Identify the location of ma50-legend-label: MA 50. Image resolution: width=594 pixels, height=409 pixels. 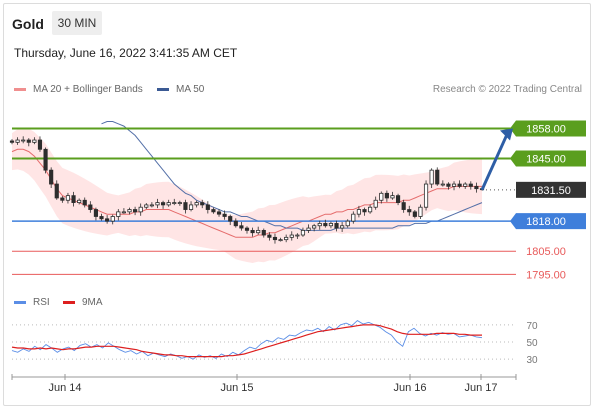
(190, 89).